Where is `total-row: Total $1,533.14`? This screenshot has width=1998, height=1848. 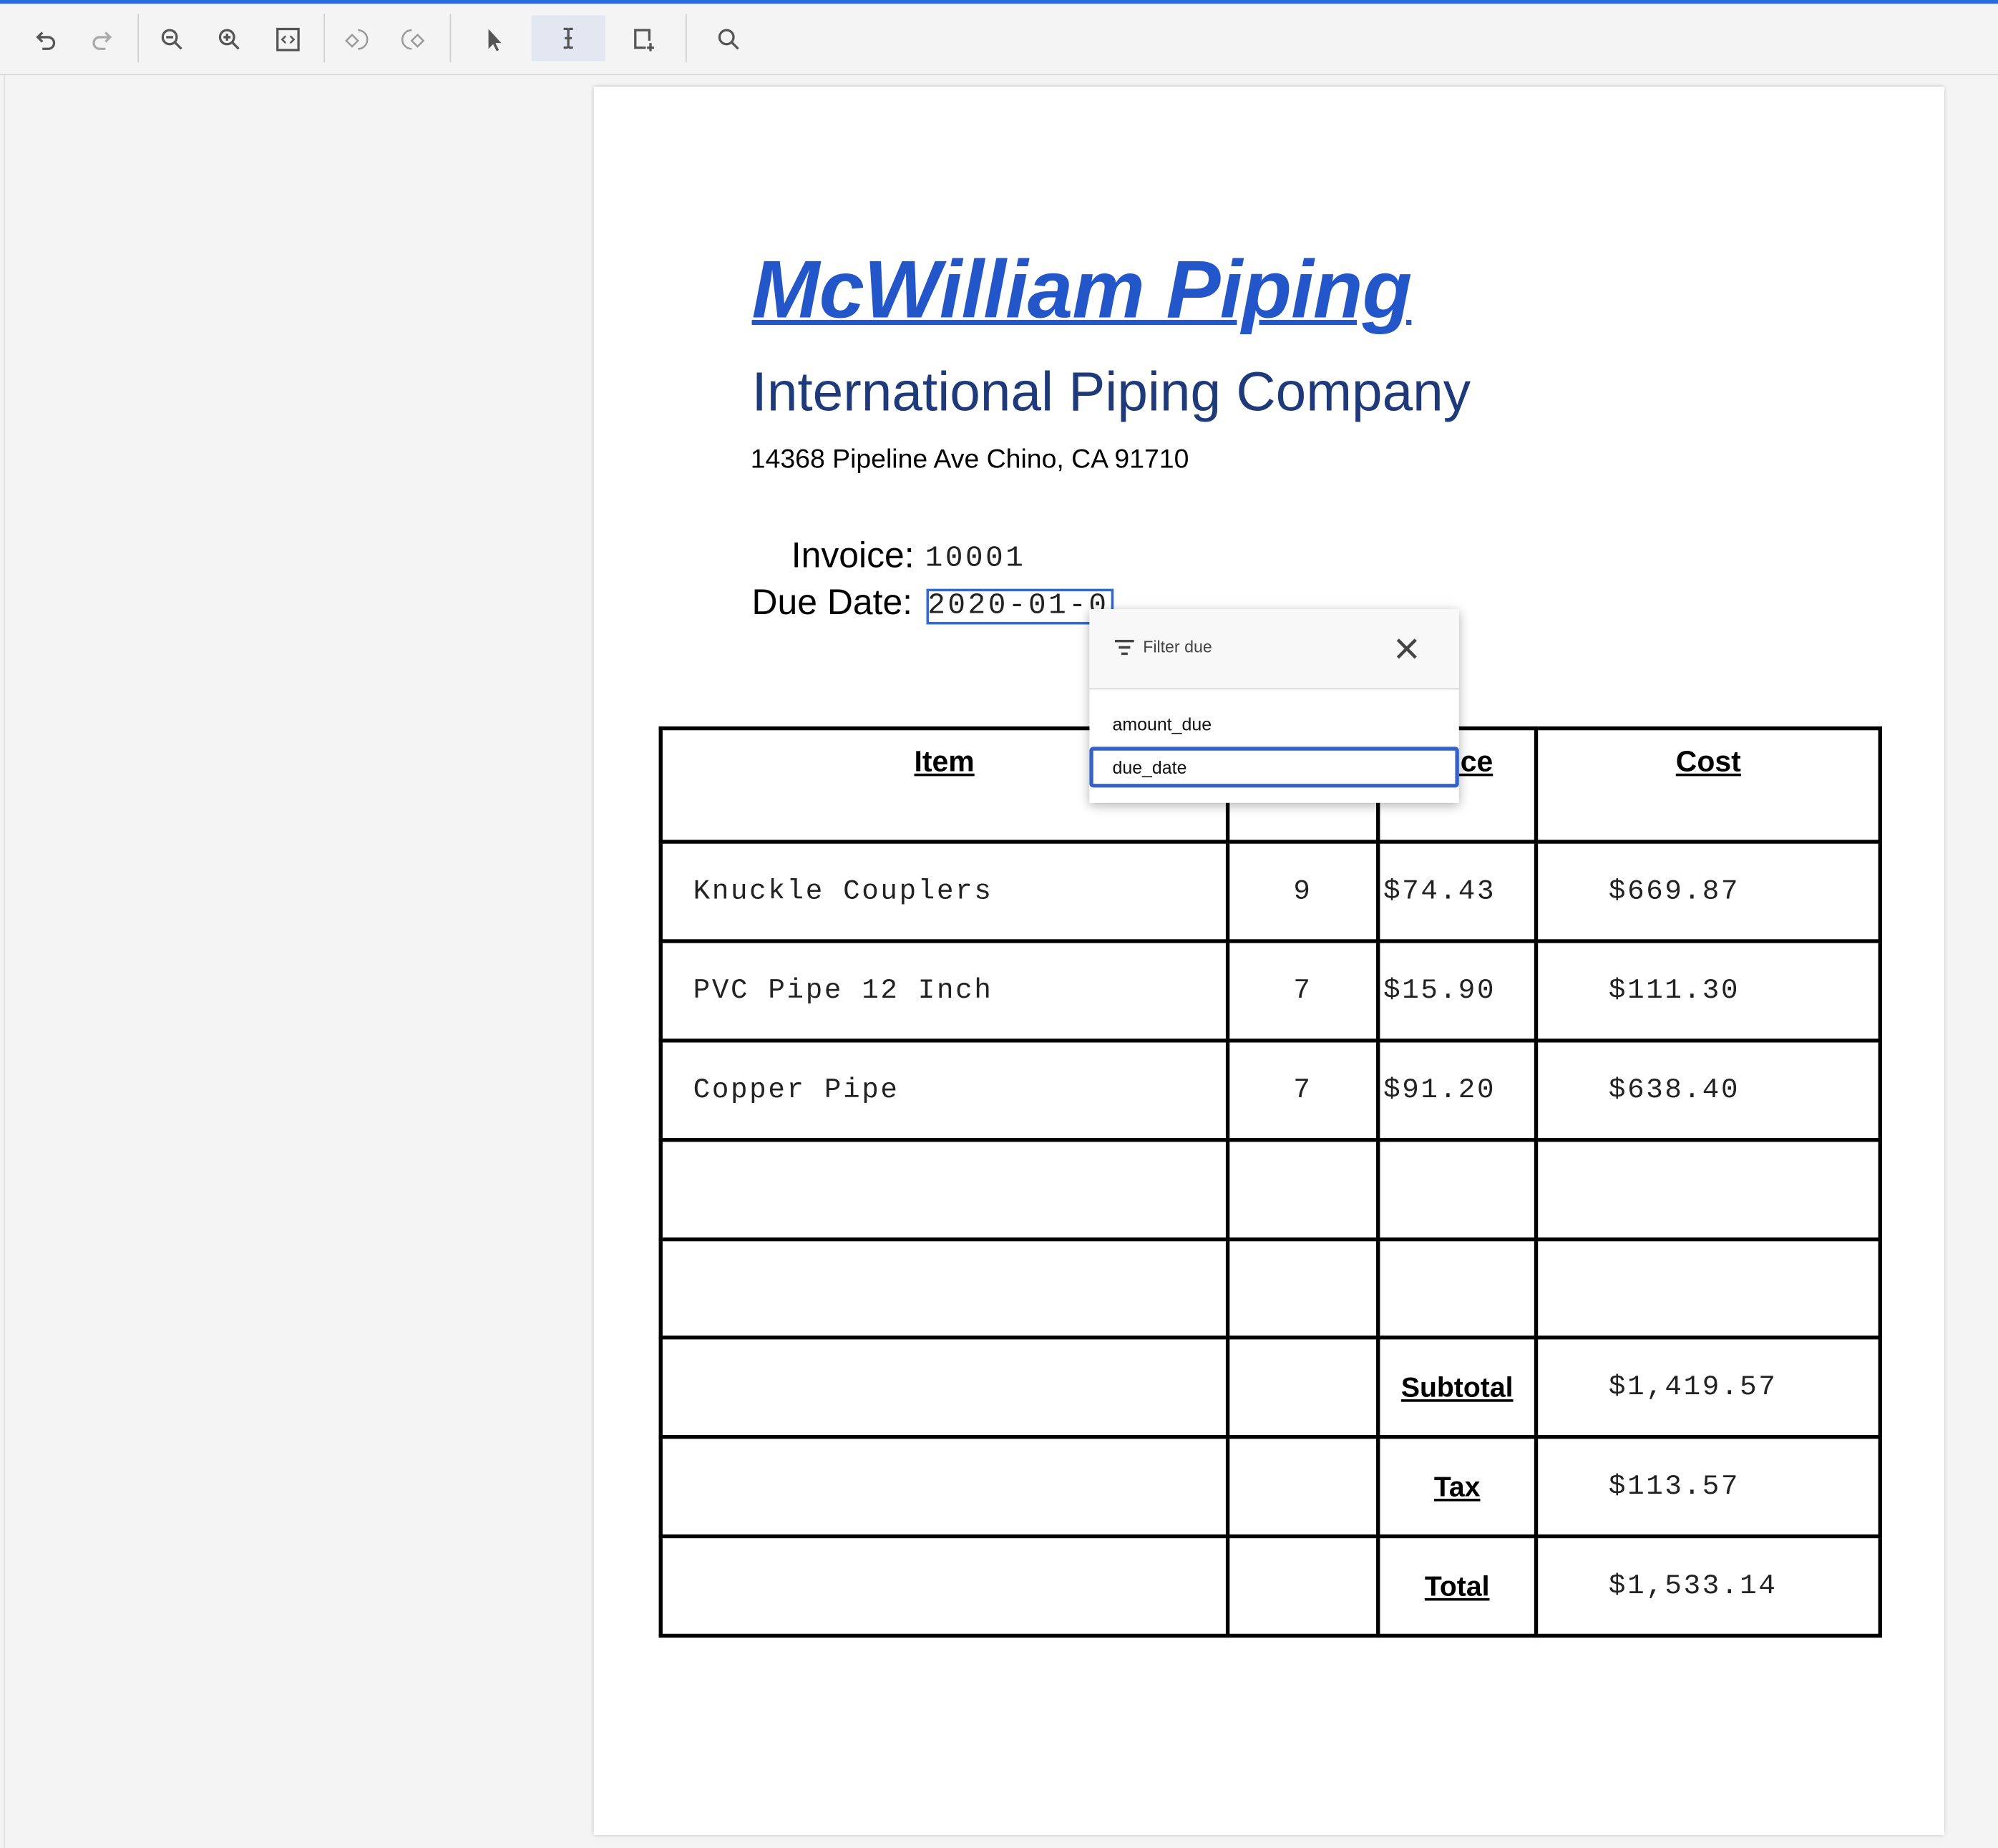
total-row: Total $1,533.14 is located at coordinates (1270, 1586).